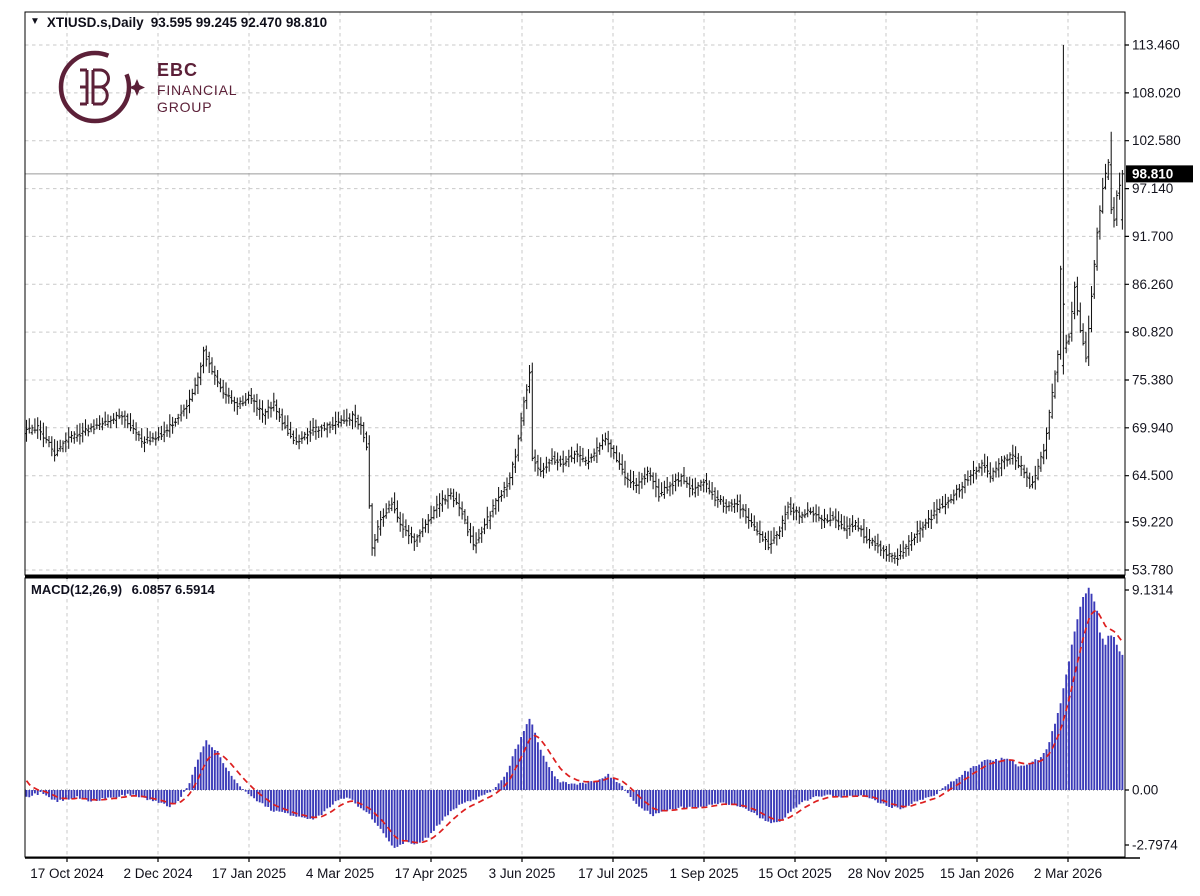 The width and height of the screenshot is (1200, 896). What do you see at coordinates (239, 22) in the screenshot?
I see `ohlc-values-label: 93.595 99.245 92.470 98.810` at bounding box center [239, 22].